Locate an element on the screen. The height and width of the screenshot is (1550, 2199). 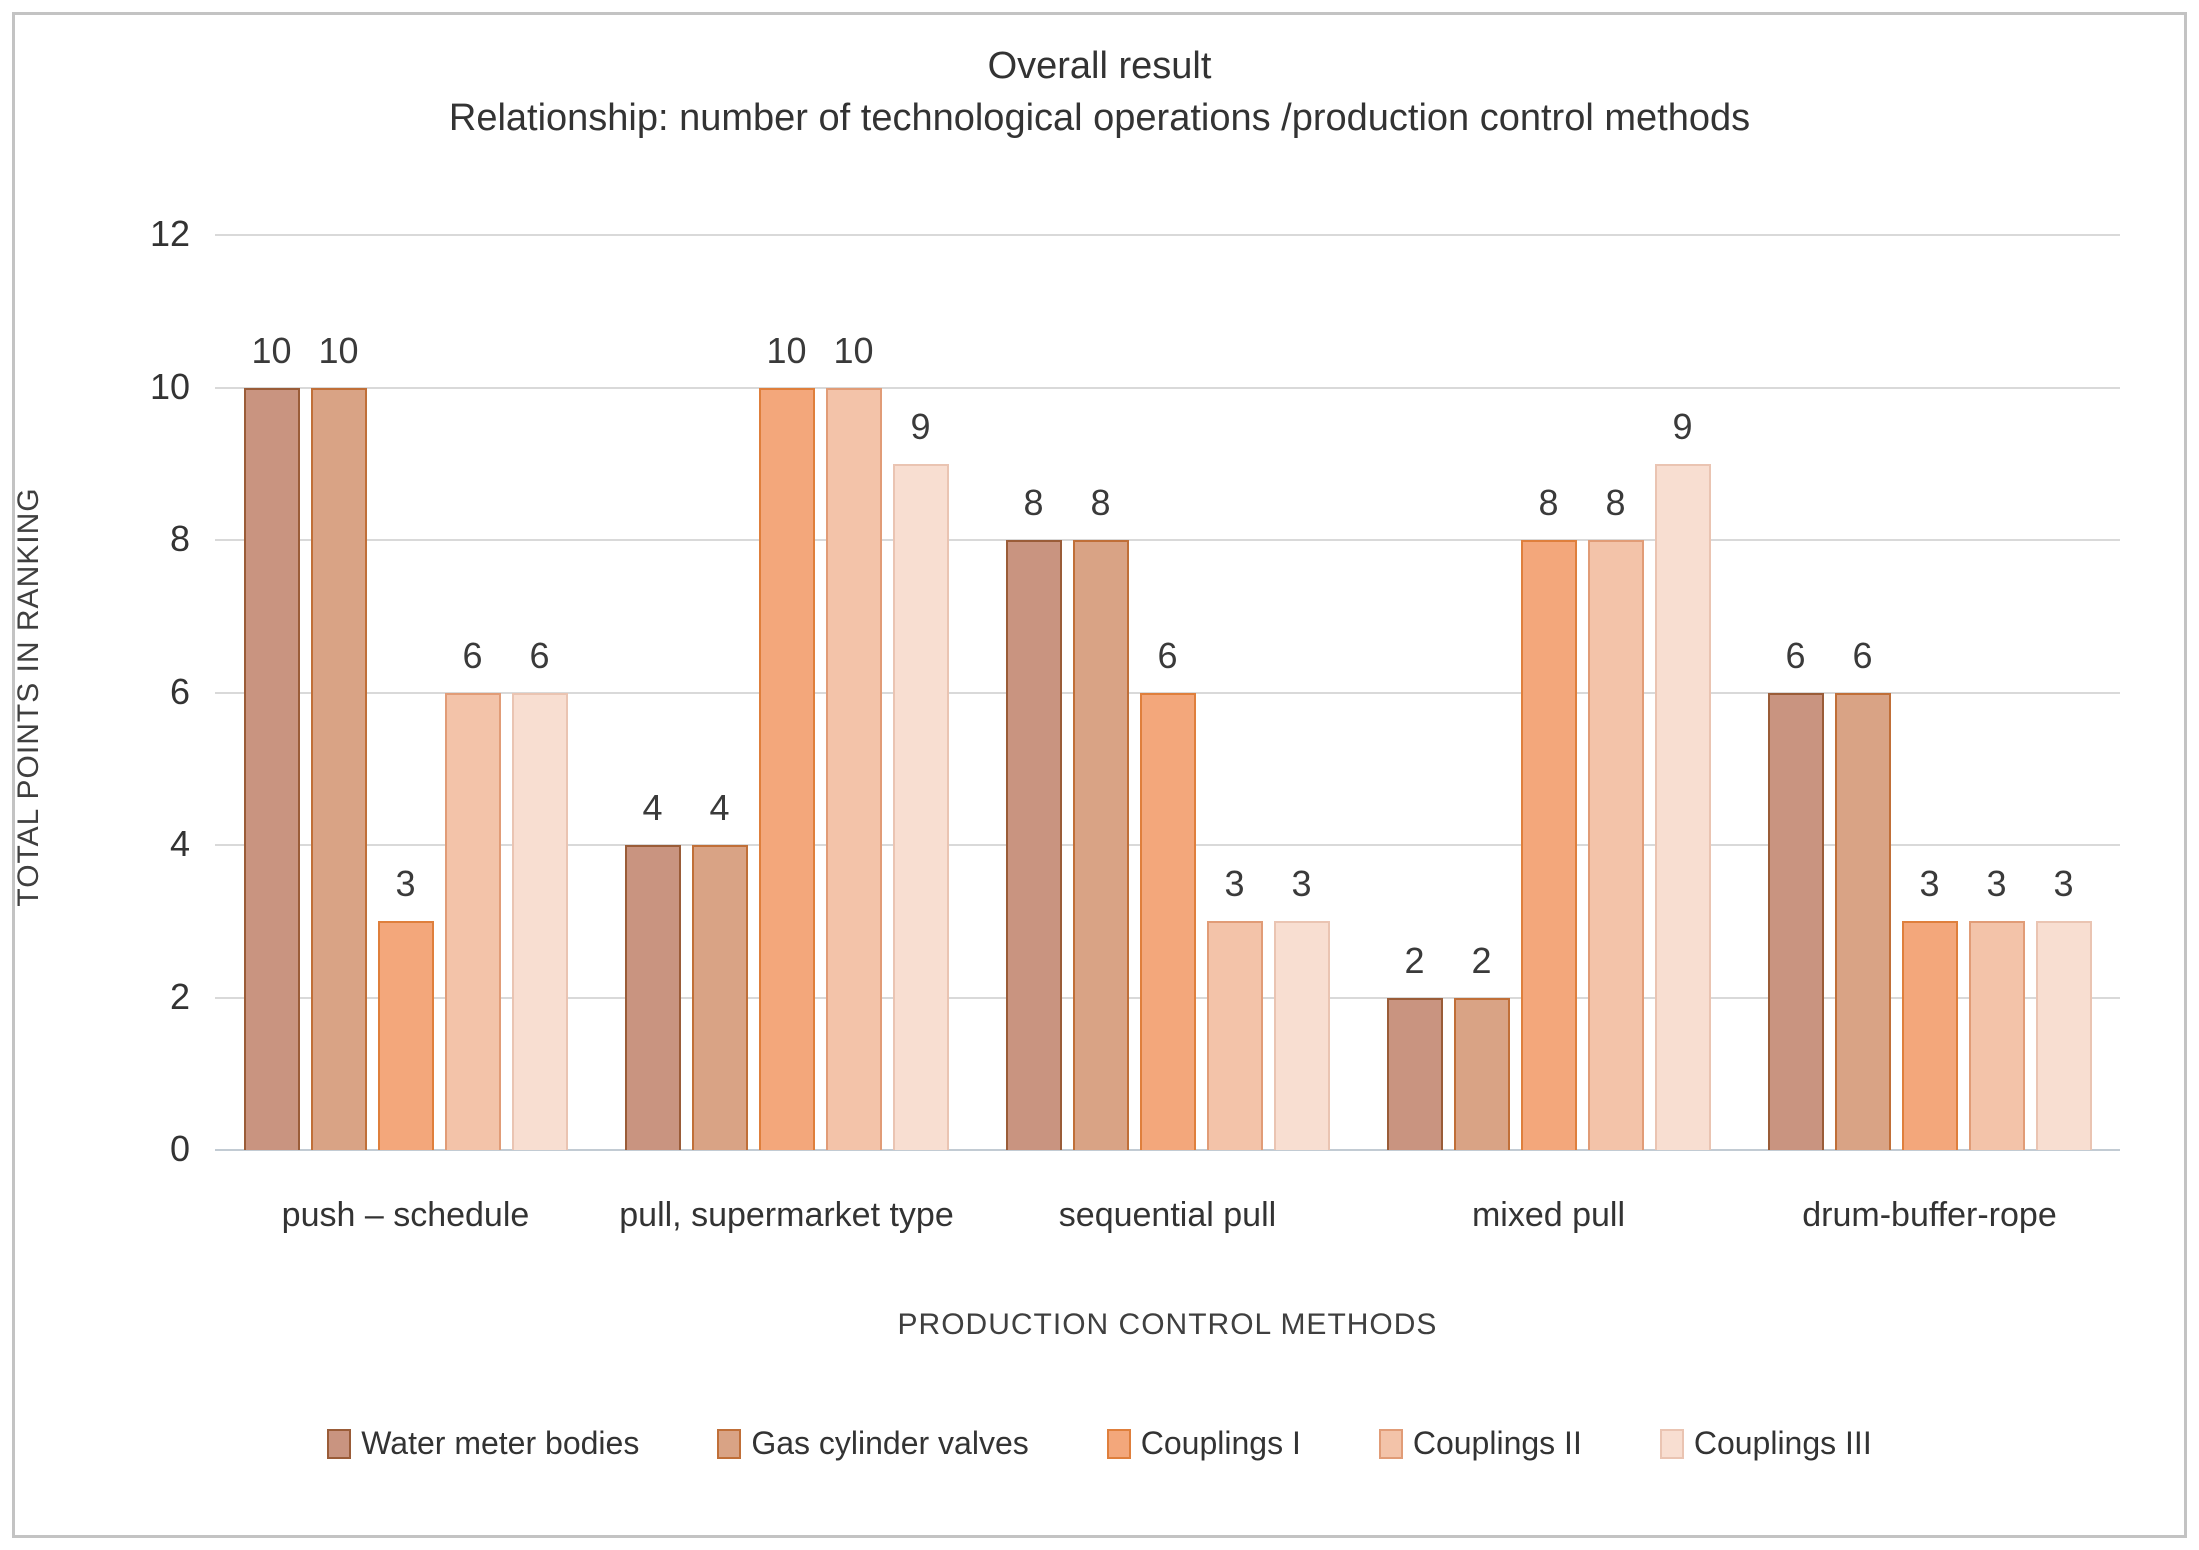
y-tick-label: 10 is located at coordinates (169, 386).